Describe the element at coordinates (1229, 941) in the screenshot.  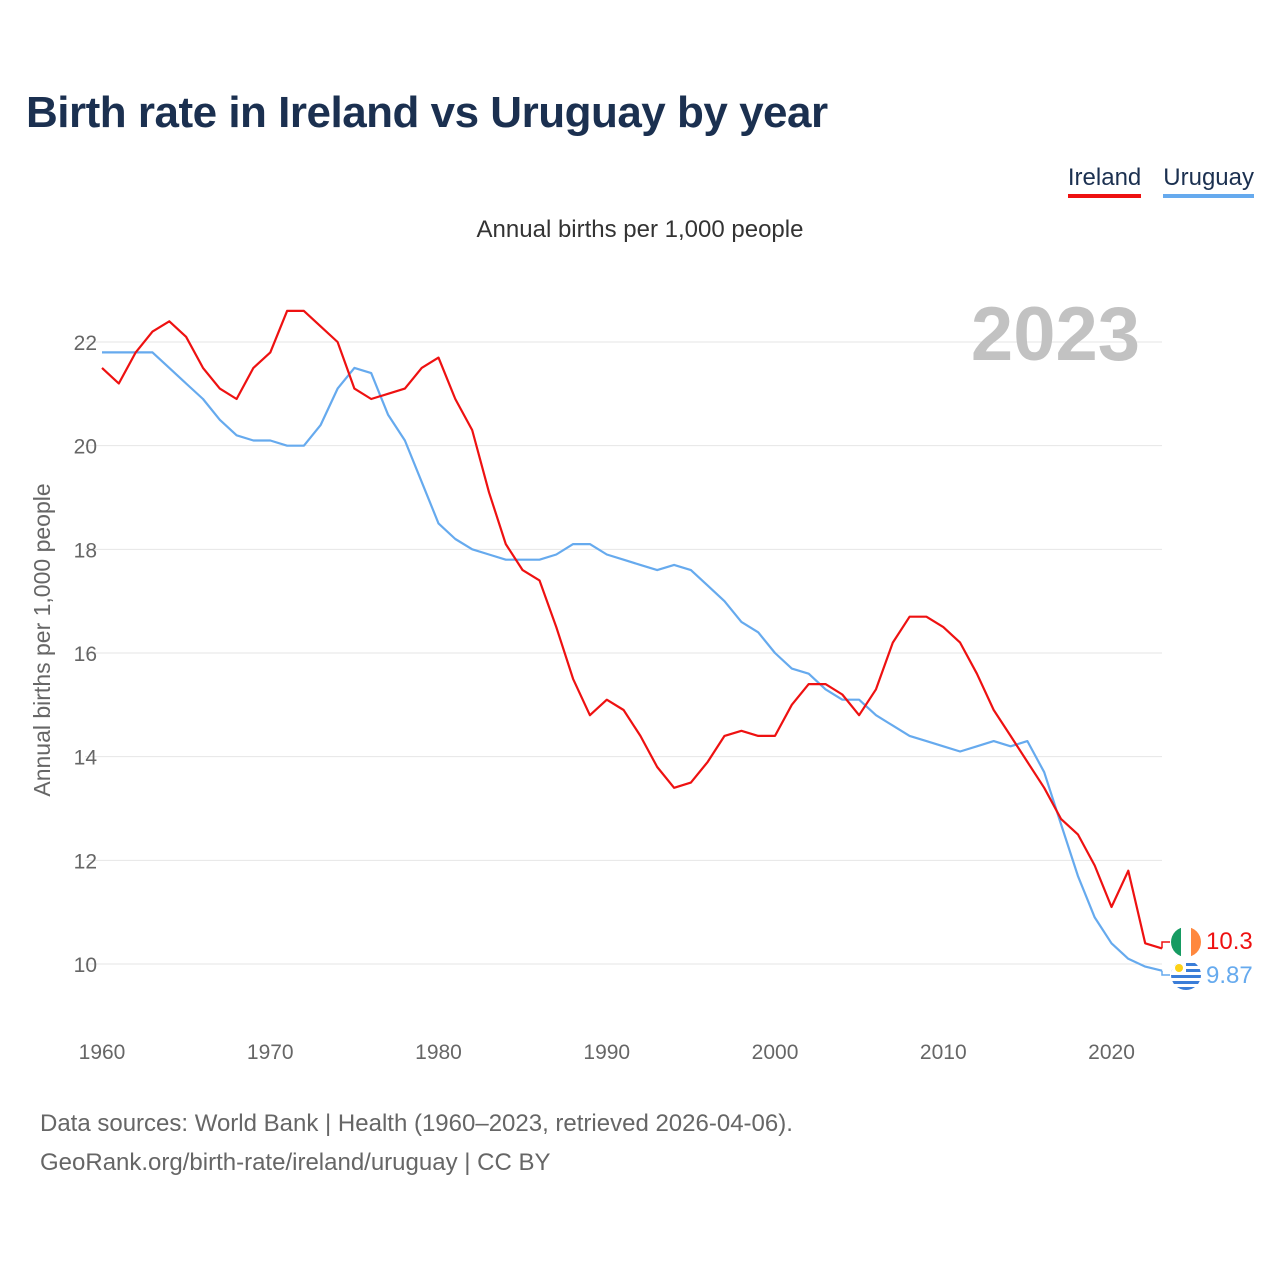
I see `end-label-ireland: 10.3` at that location.